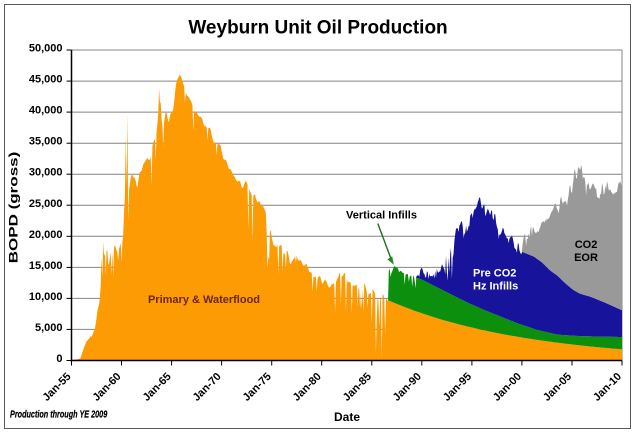  I want to click on svg-text: 40,000, so click(46, 111).